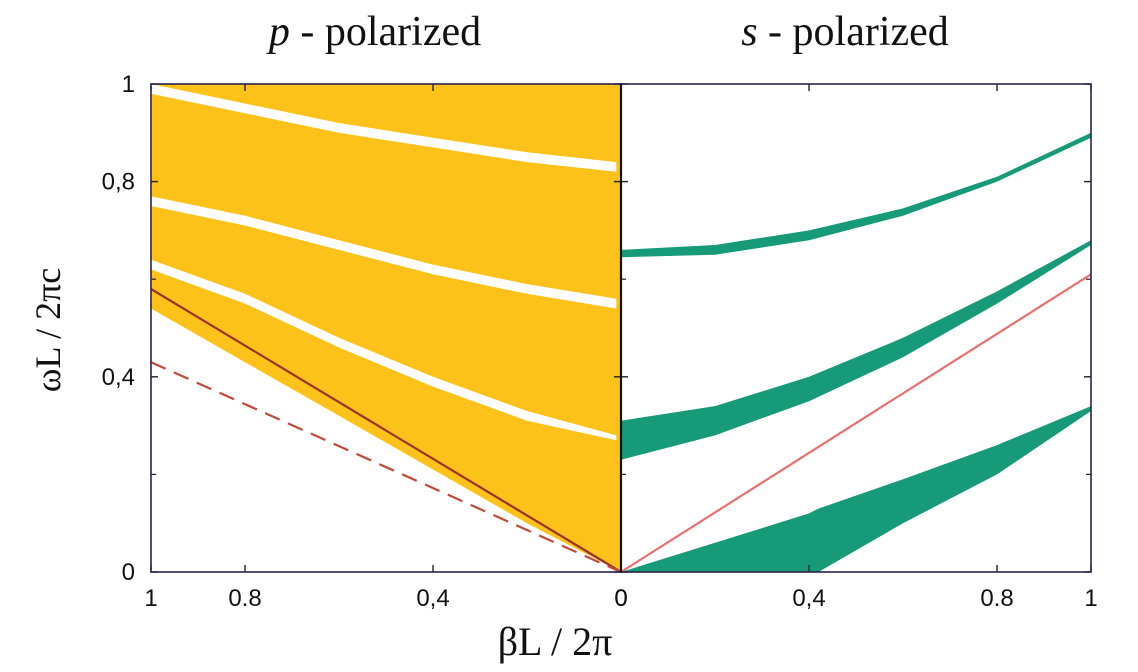 This screenshot has width=1138, height=672. I want to click on y-tick-label: 0,4, so click(118, 377).